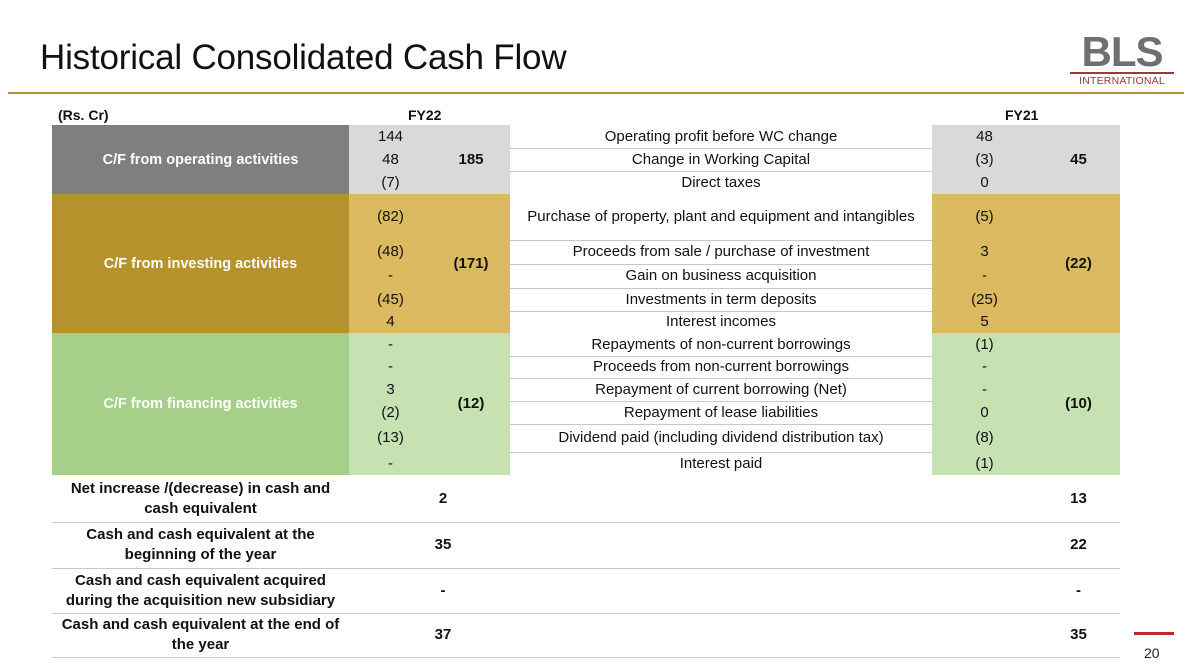  Describe the element at coordinates (429, 263) in the screenshot. I see `fy22-band-investing` at that location.